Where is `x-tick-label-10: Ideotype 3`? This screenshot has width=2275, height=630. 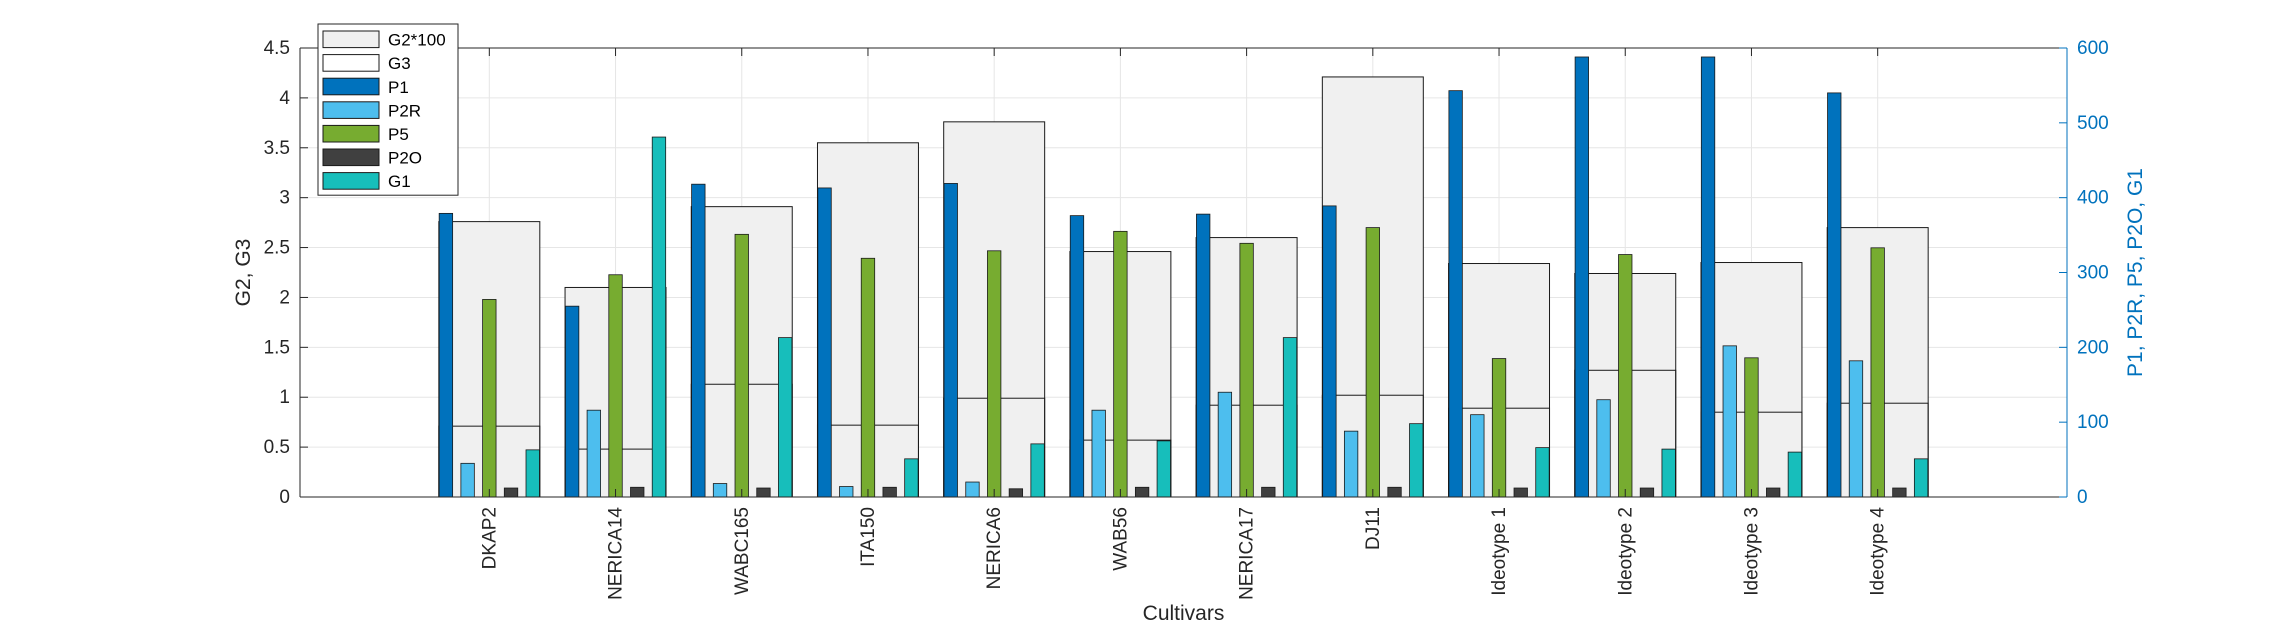
x-tick-label-10: Ideotype 3 is located at coordinates (1751, 551).